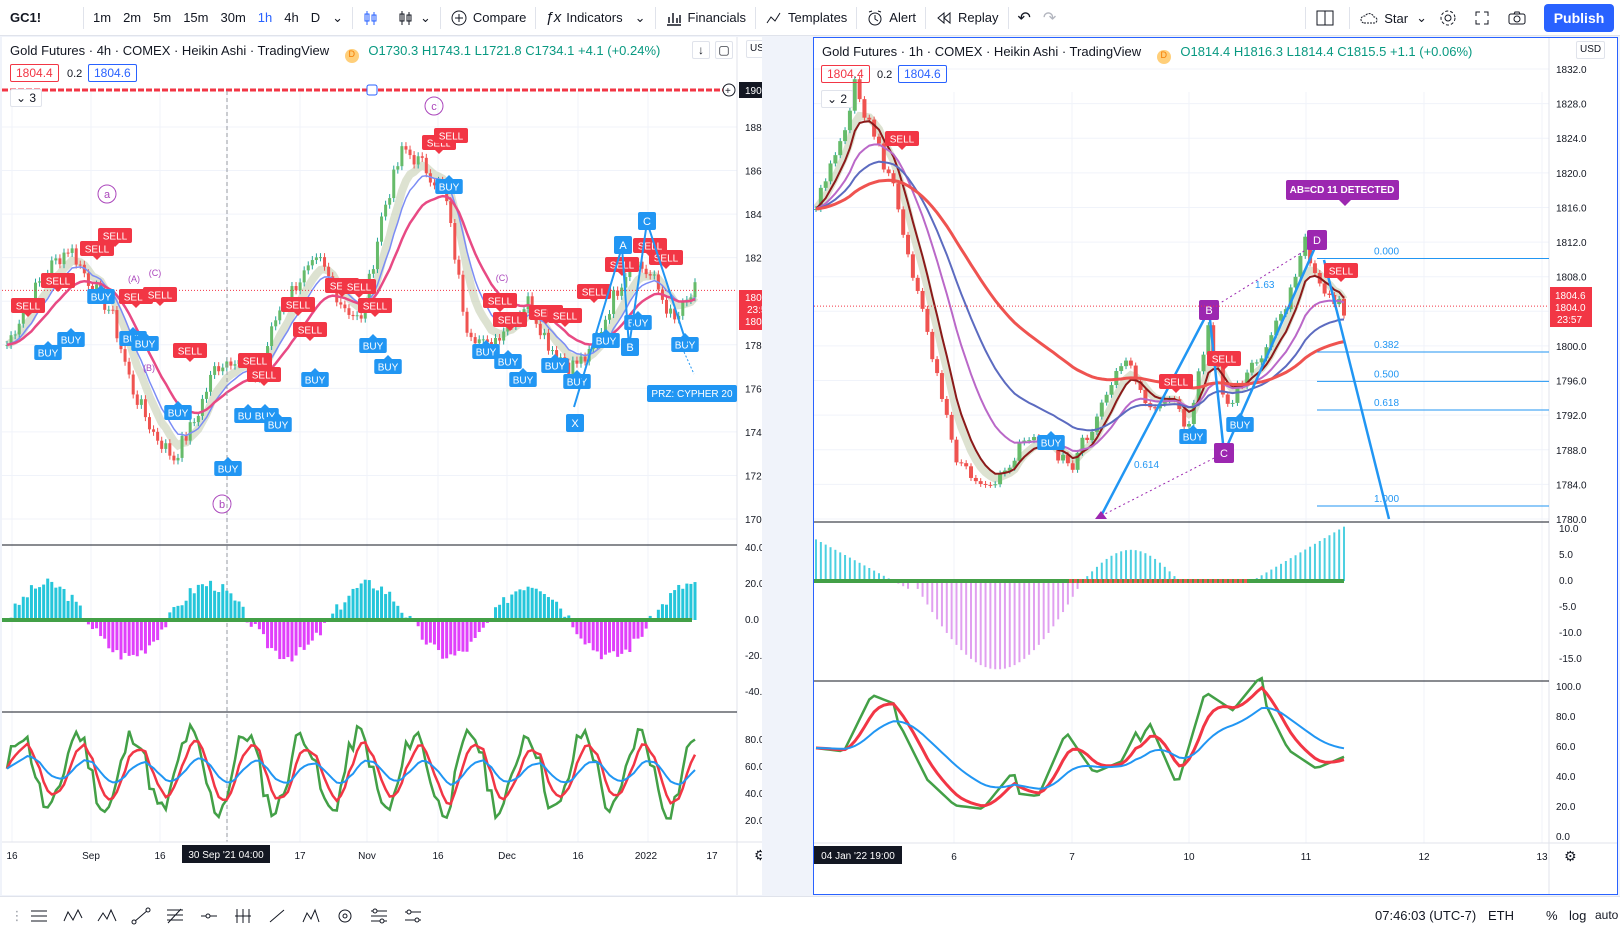 Image resolution: width=1620 pixels, height=934 pixels. I want to click on interval-2m: 2m, so click(132, 17).